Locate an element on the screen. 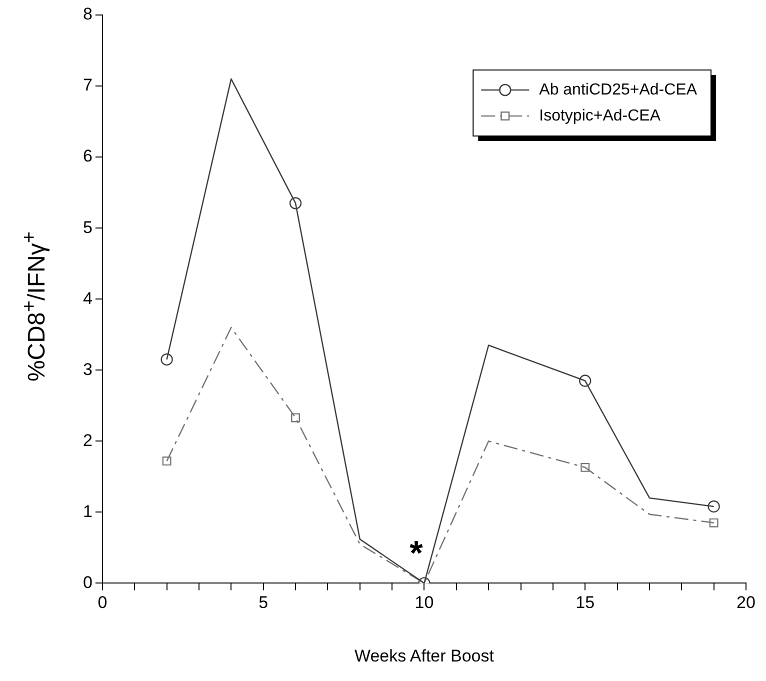  y-tick-label: 0 is located at coordinates (87, 582).